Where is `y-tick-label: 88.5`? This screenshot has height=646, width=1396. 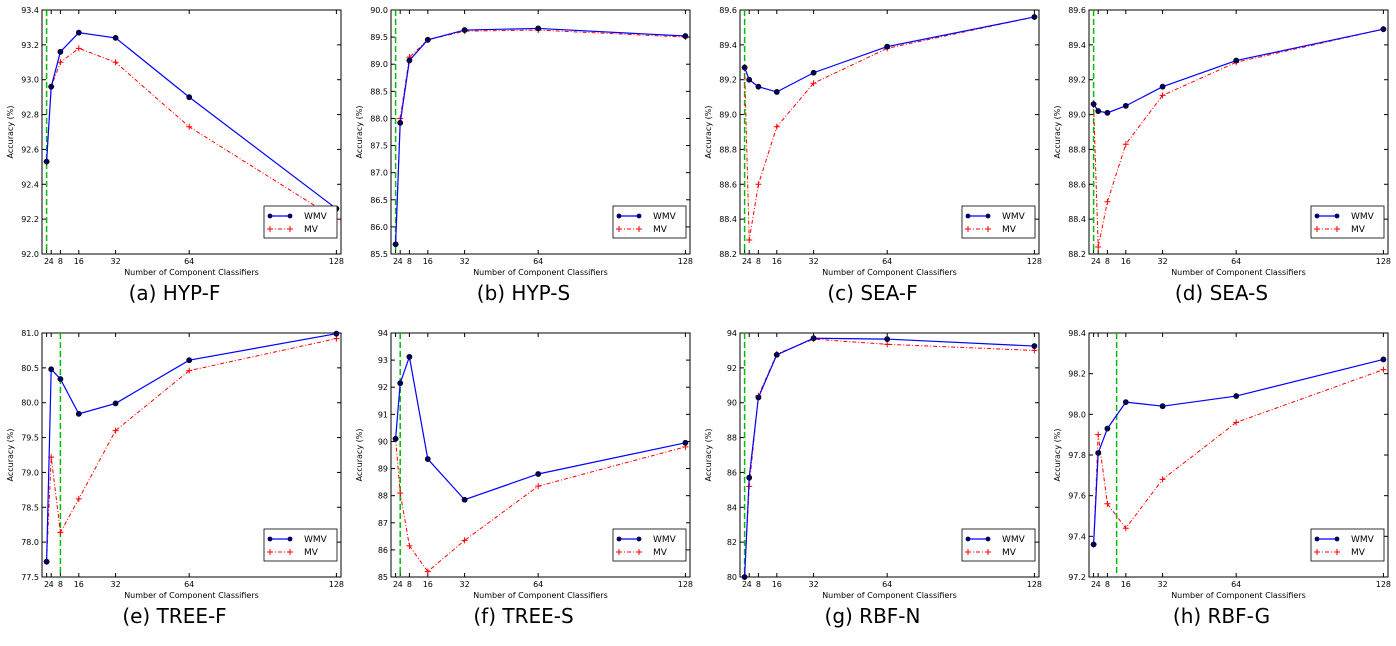
y-tick-label: 88.5 is located at coordinates (379, 91).